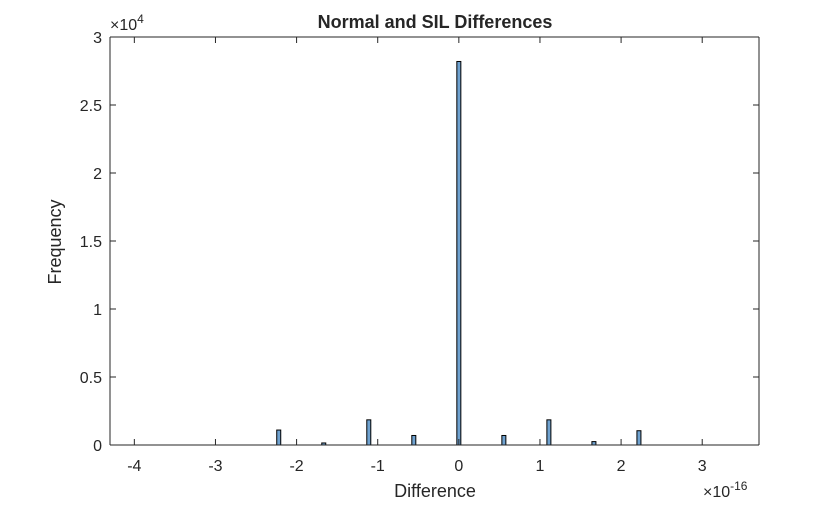 Image resolution: width=840 pixels, height=506 pixels. I want to click on y-exponent-label: ×10⁴, so click(127, 23).